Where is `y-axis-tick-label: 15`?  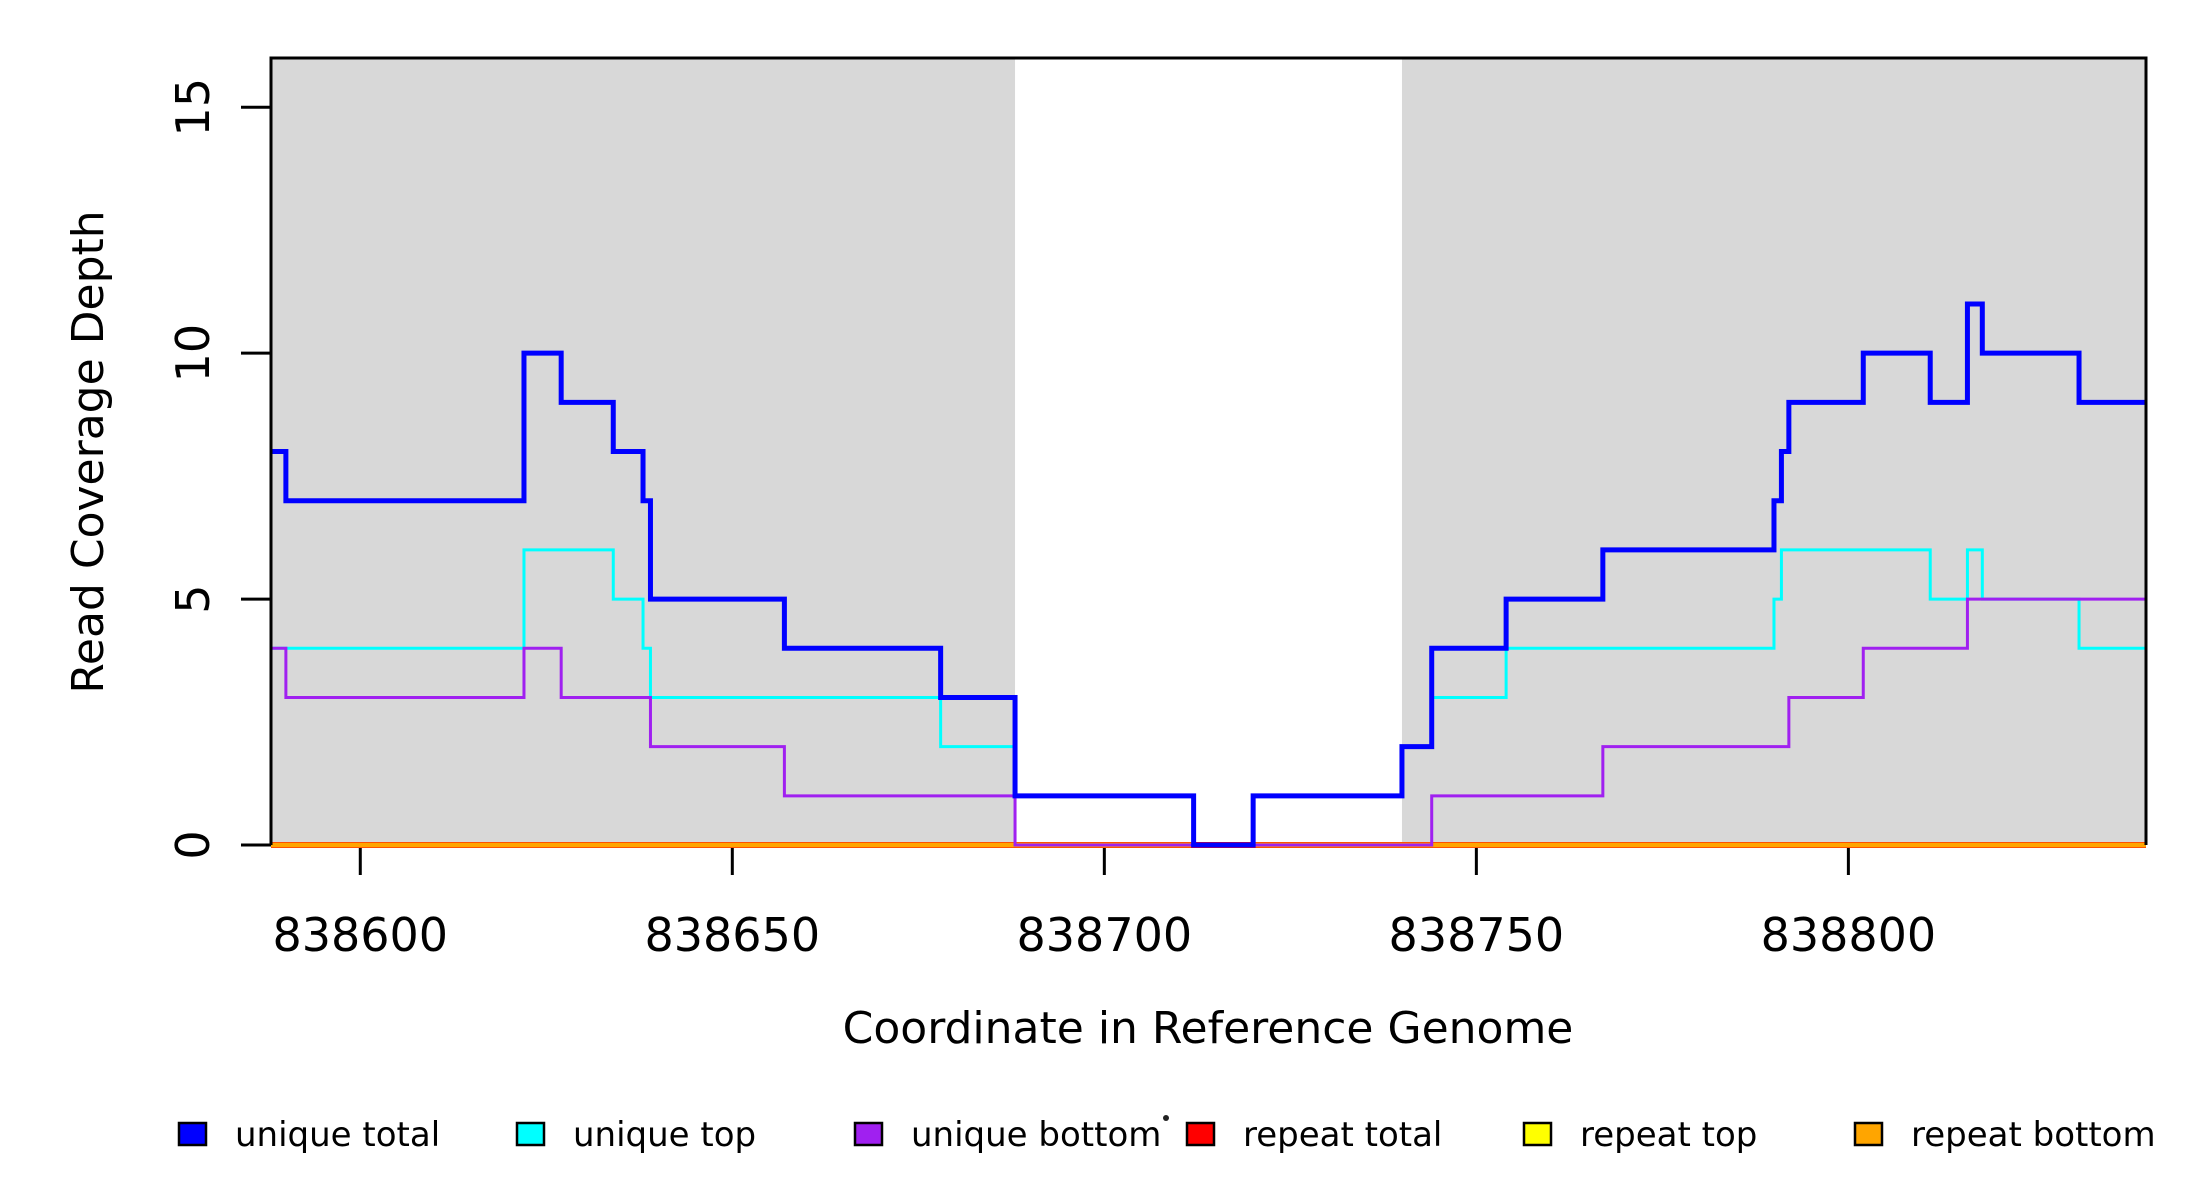 y-axis-tick-label: 15 is located at coordinates (193, 107).